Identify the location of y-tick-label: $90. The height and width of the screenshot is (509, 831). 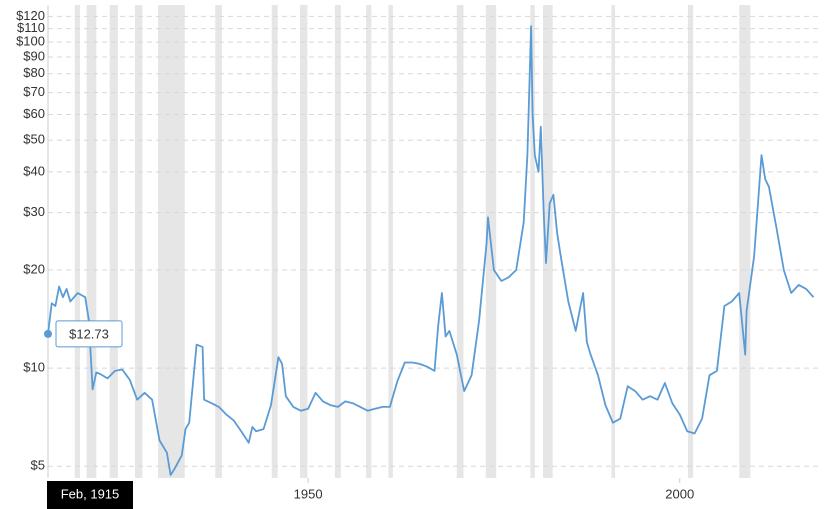
(34, 55).